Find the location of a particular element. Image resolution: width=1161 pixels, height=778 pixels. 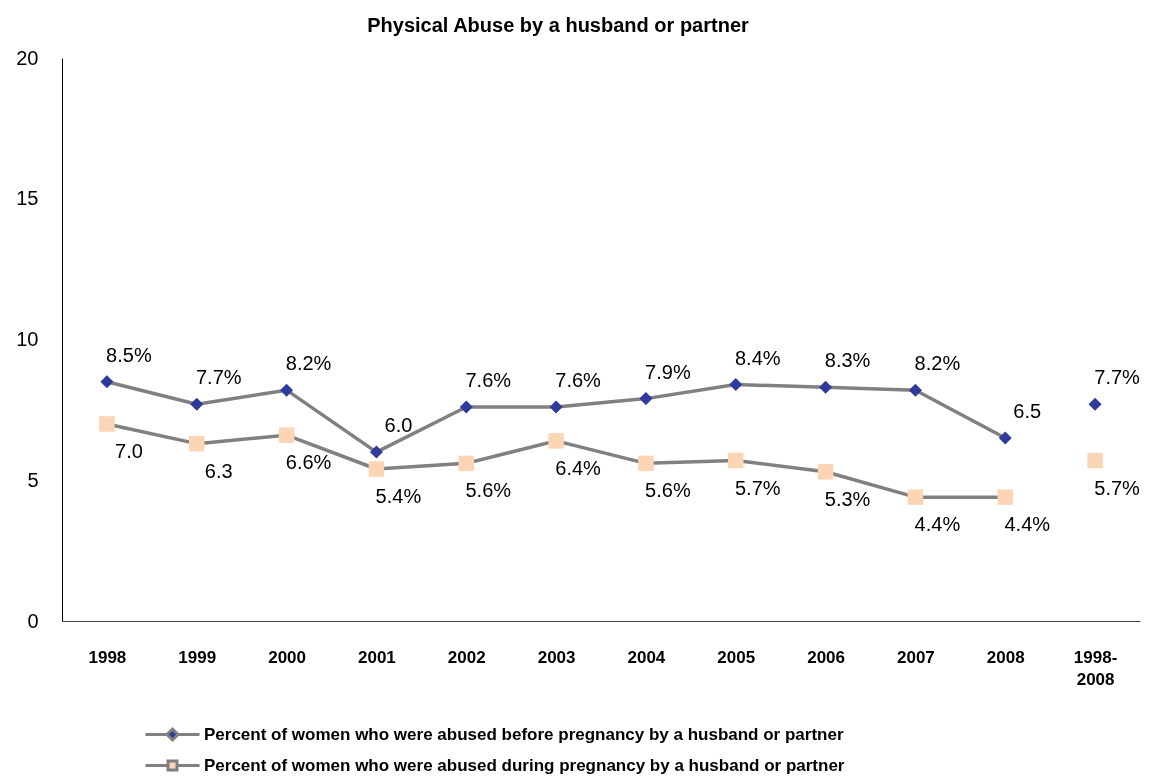

data-label: 6.3 is located at coordinates (218, 470).